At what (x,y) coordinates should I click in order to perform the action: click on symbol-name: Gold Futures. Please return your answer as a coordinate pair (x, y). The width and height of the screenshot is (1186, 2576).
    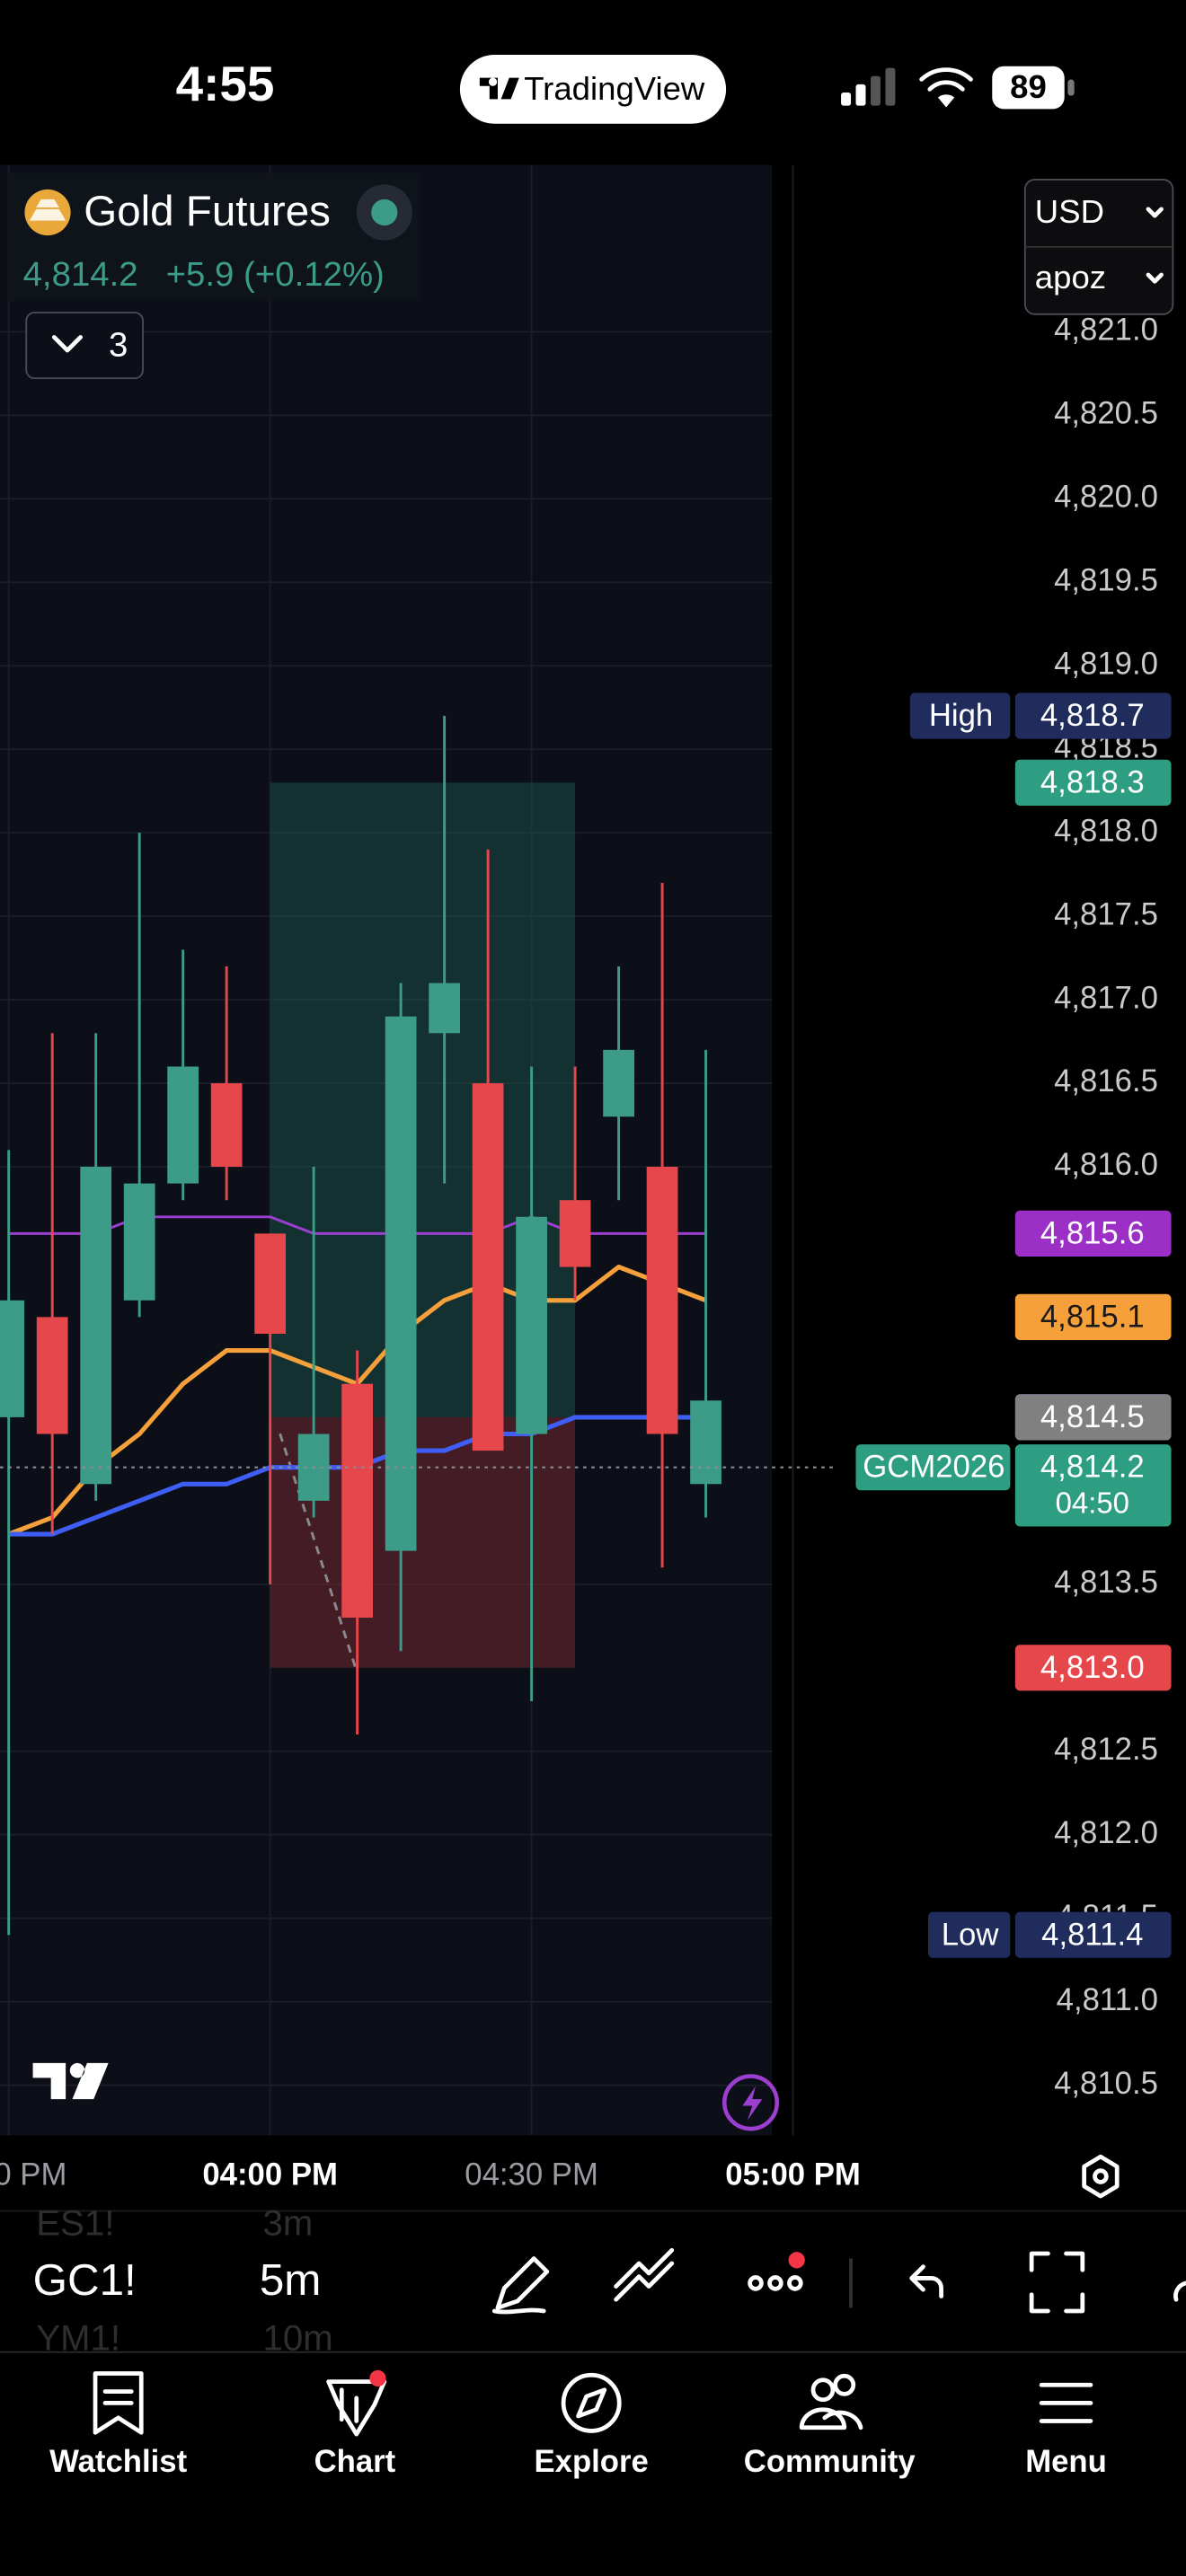
    Looking at the image, I should click on (207, 211).